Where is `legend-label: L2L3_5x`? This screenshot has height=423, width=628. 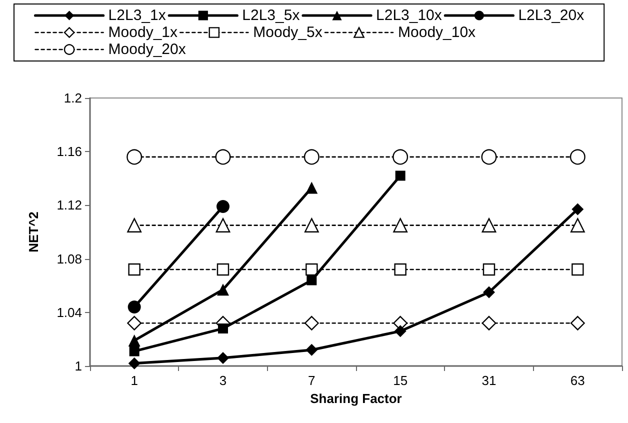 legend-label: L2L3_5x is located at coordinates (271, 15).